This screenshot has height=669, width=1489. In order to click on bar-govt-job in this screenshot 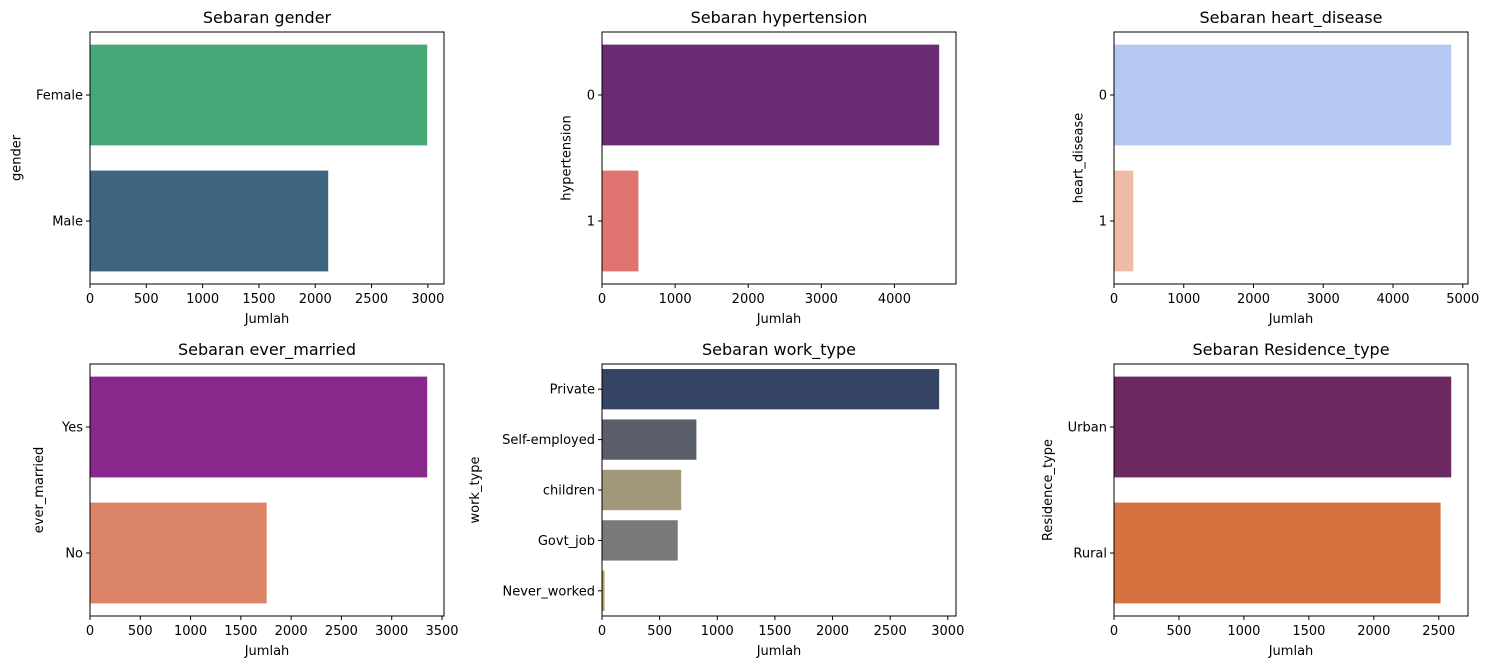, I will do `click(640, 540)`.